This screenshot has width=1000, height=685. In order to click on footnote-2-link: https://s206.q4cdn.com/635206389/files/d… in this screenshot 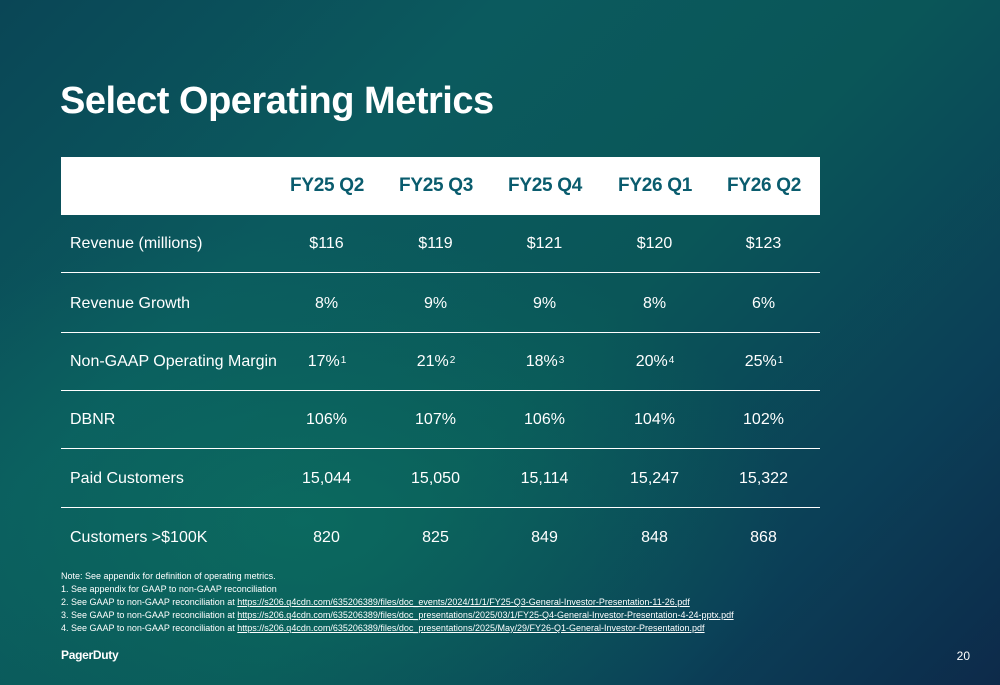, I will do `click(463, 602)`.